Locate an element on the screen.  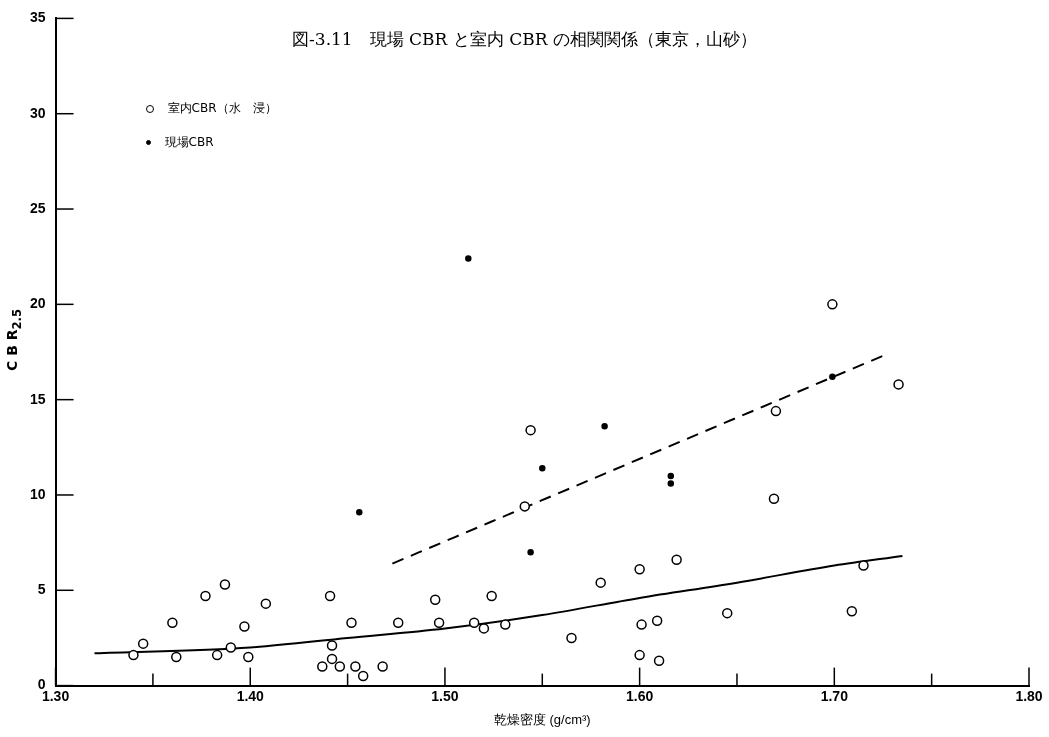
x-tick-label: 1.80 is located at coordinates (1029, 695).